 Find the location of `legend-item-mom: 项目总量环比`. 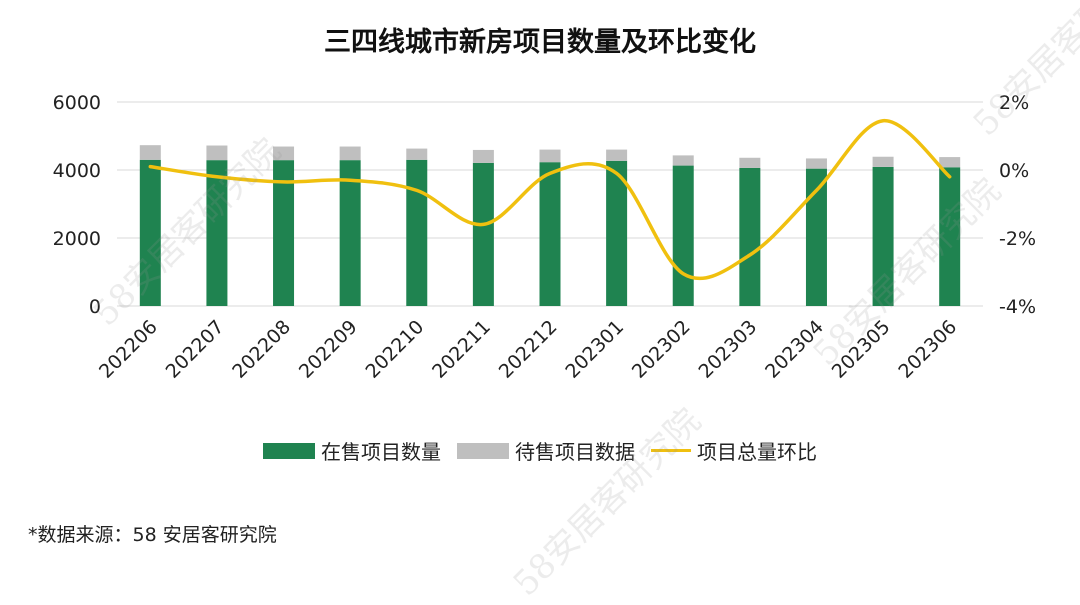

legend-item-mom: 项目总量环比 is located at coordinates (734, 450).